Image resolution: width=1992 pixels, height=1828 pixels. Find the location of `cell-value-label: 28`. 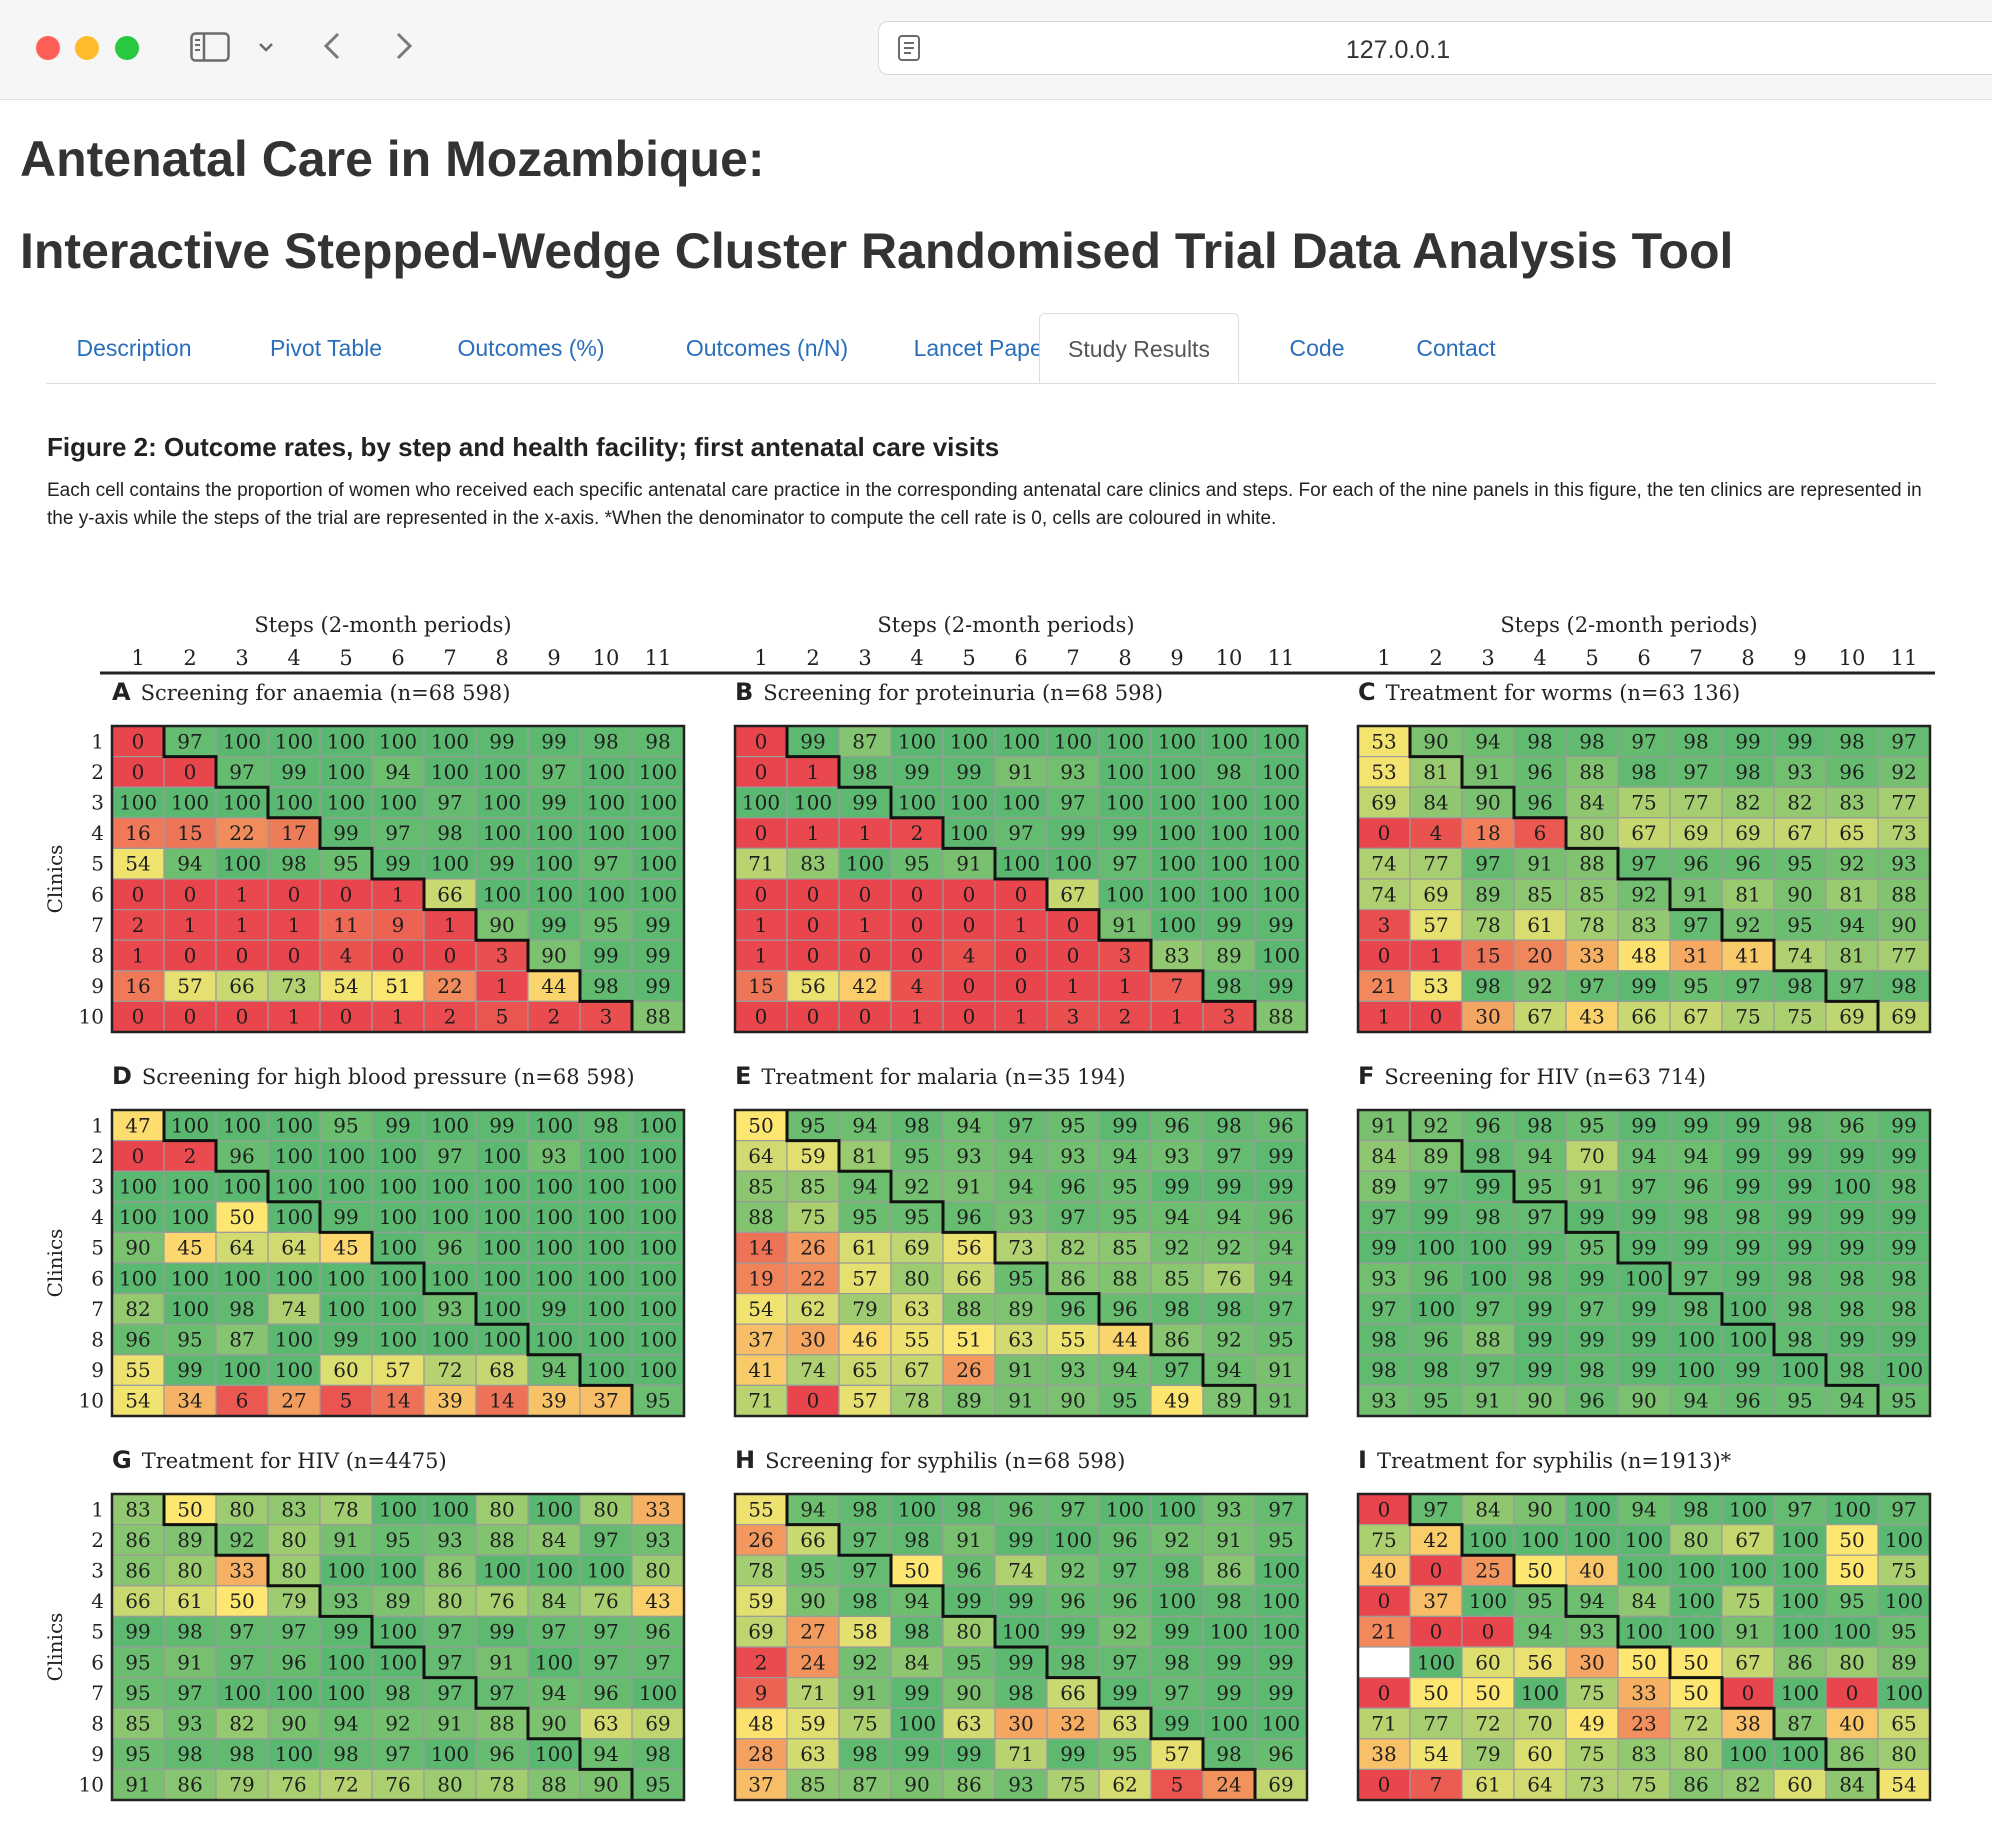

cell-value-label: 28 is located at coordinates (760, 1754).